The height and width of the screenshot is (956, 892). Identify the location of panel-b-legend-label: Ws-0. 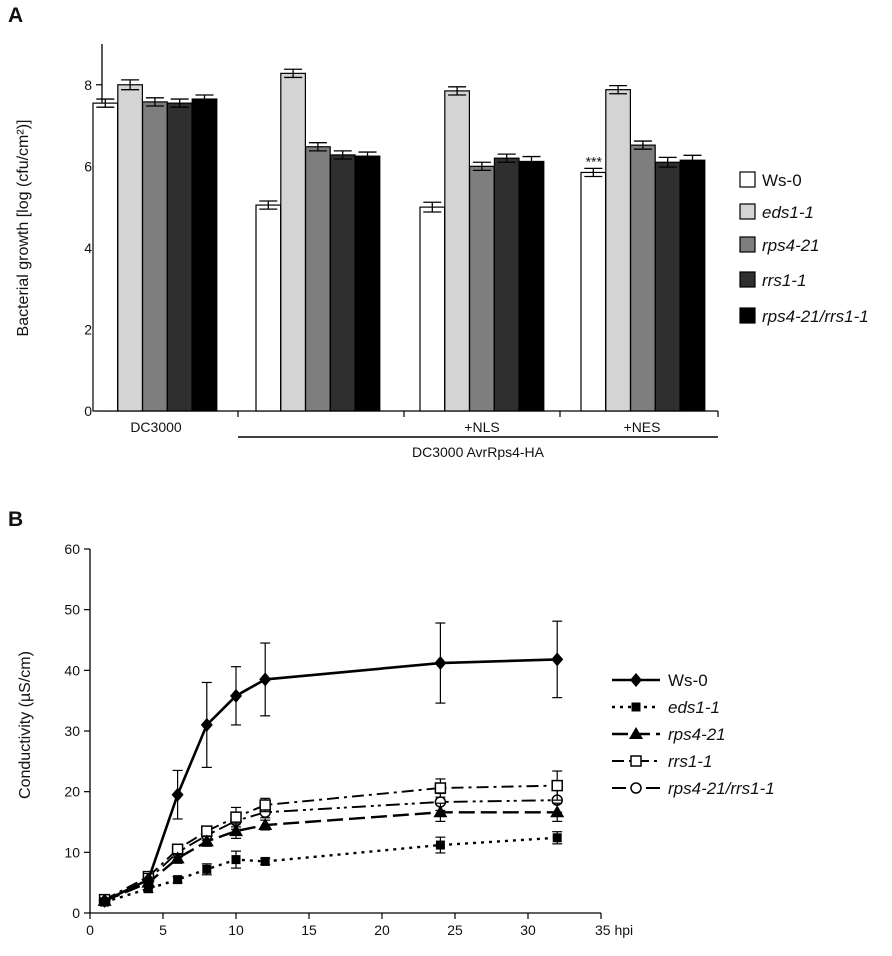
(688, 680).